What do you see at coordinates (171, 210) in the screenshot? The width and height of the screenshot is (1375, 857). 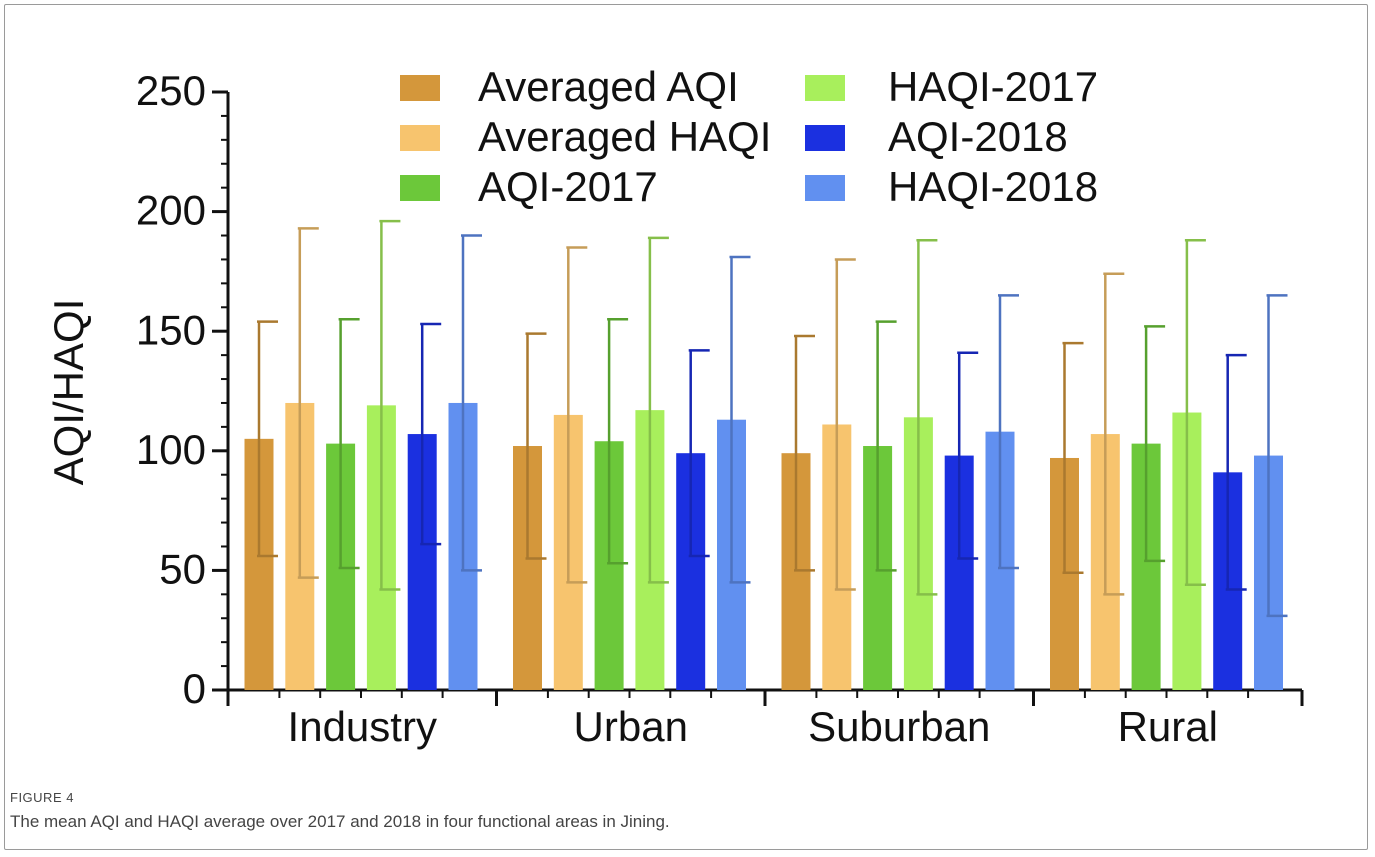 I see `y-tick-label: 200` at bounding box center [171, 210].